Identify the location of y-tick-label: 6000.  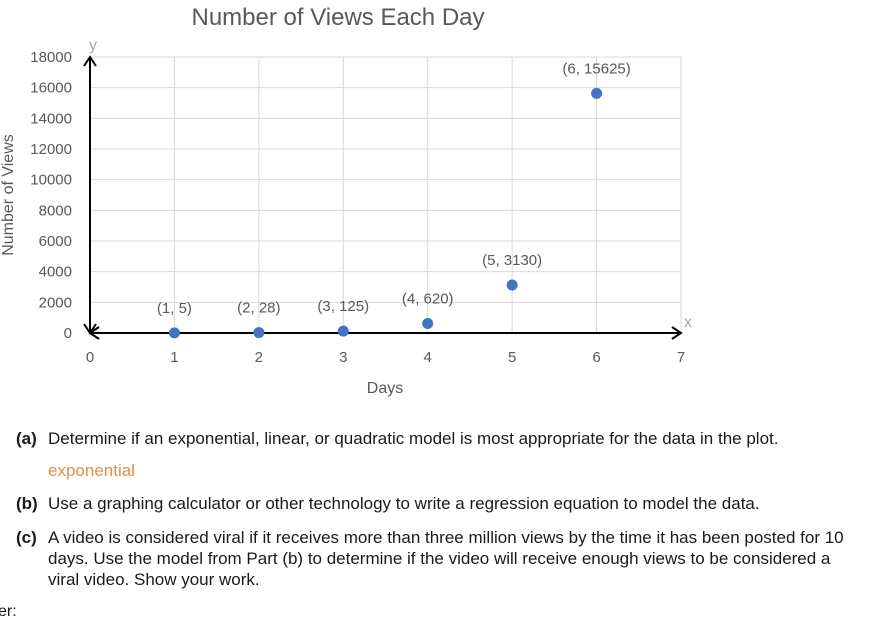
(55, 241).